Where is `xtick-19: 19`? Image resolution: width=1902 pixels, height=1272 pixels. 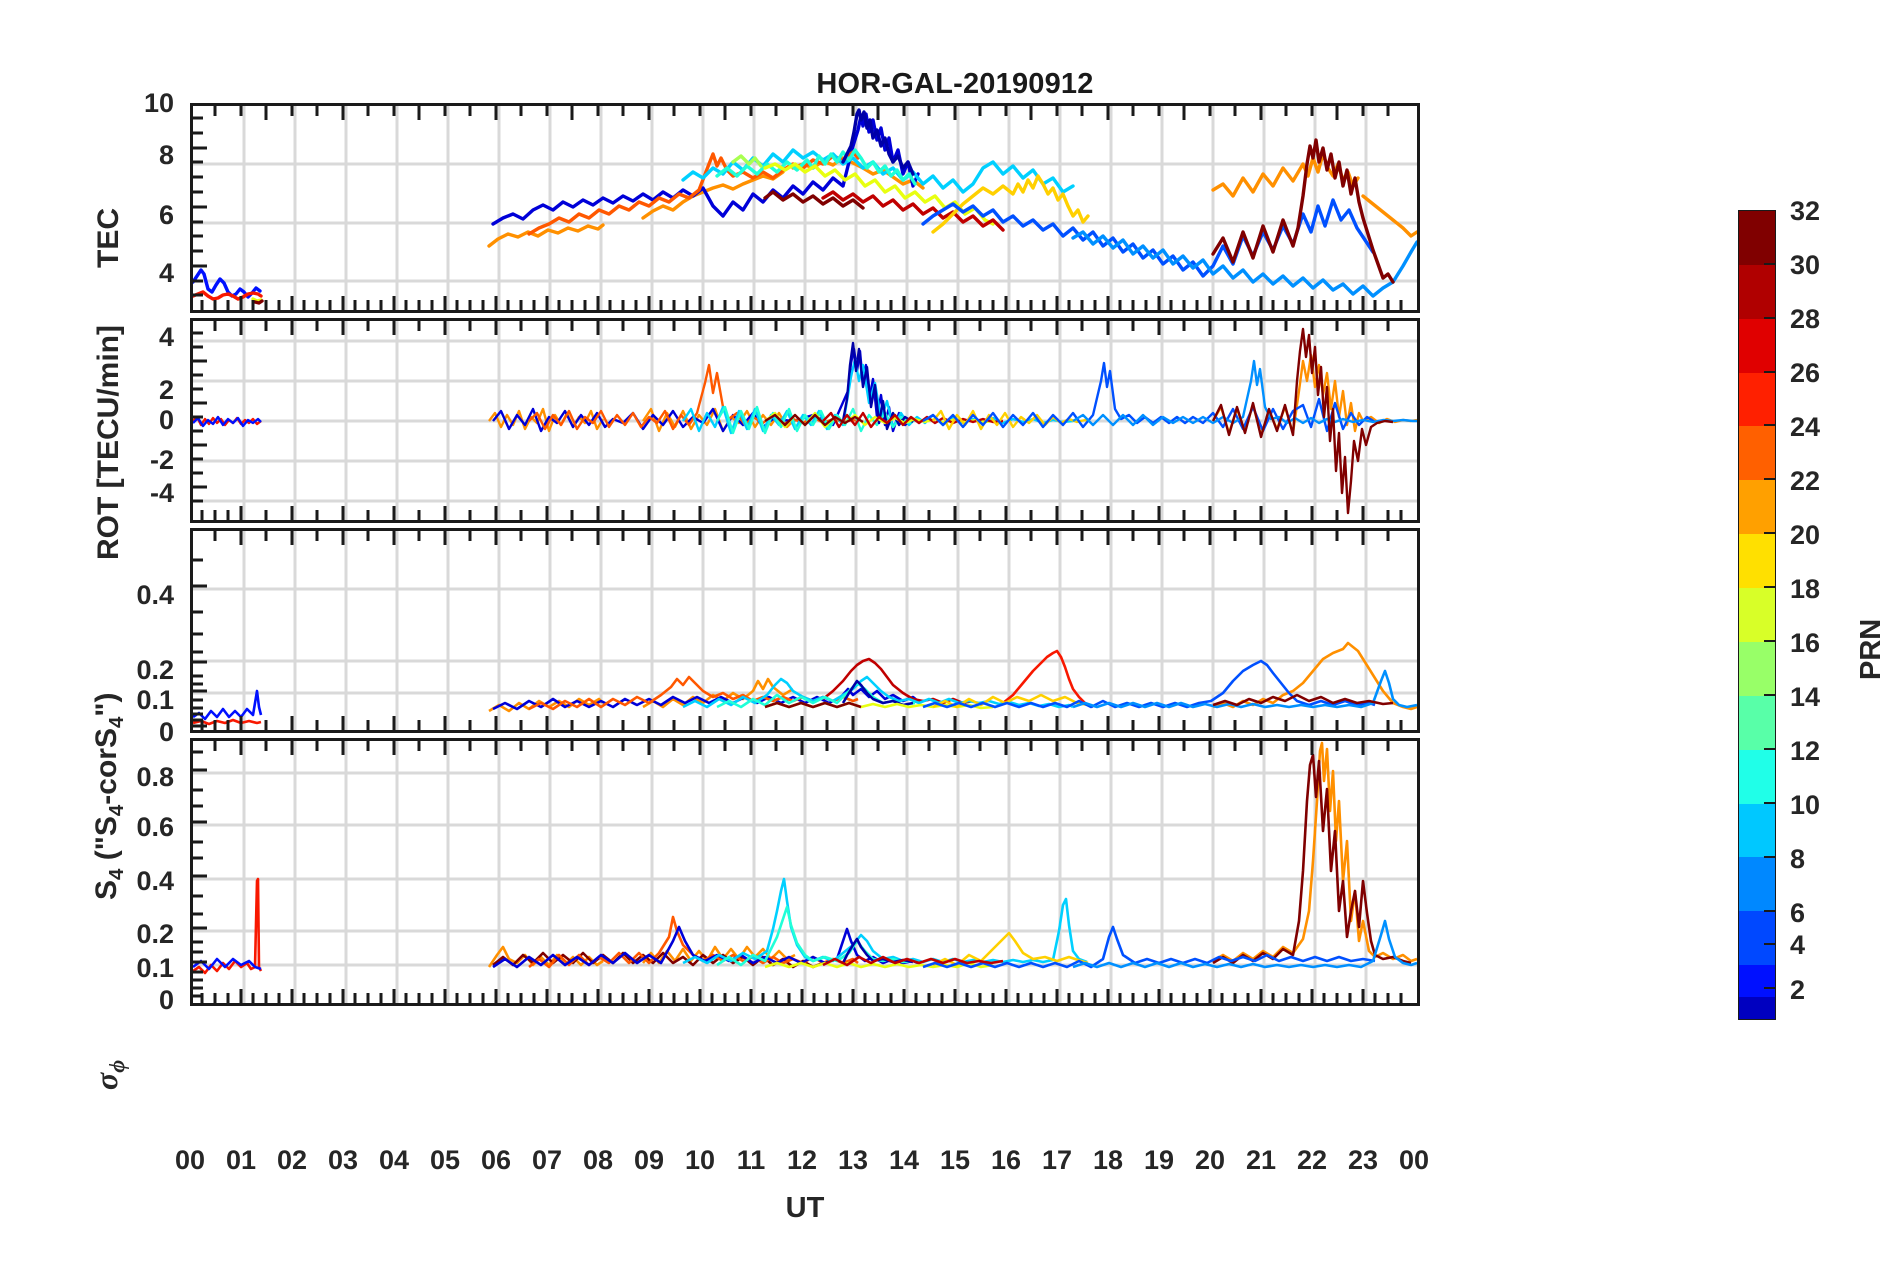
xtick-19: 19 is located at coordinates (1159, 1160).